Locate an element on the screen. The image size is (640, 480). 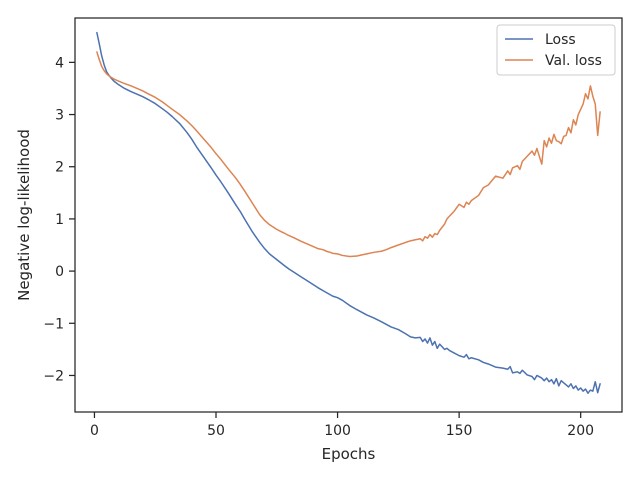
y-tick-label: −2 is located at coordinates (53, 376).